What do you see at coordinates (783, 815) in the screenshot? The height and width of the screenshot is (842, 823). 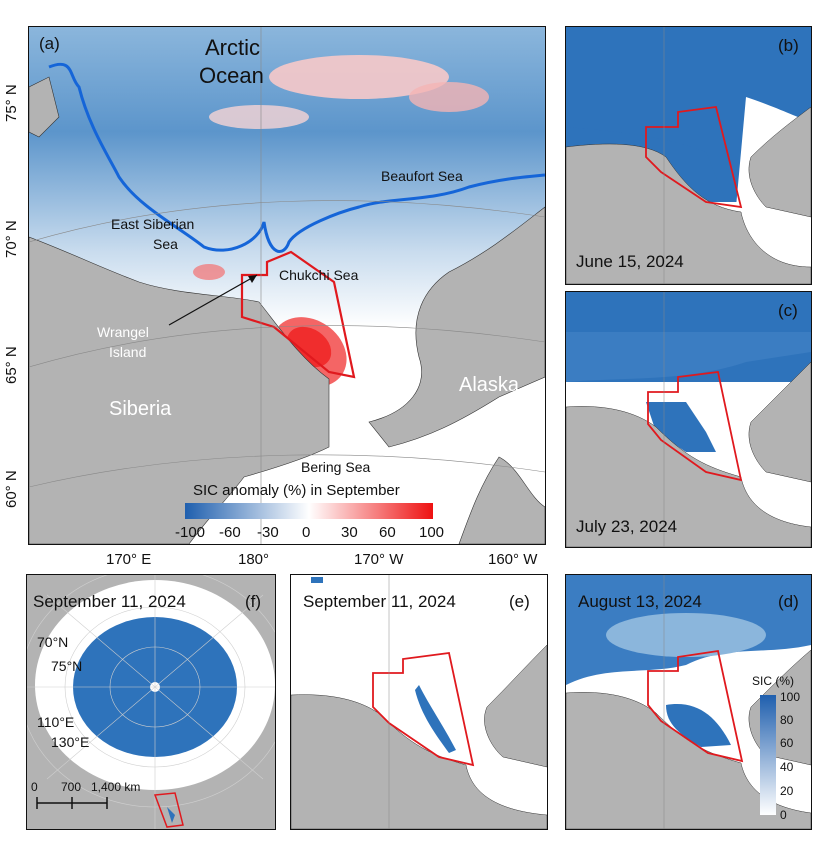 I see `sic-colorbar-tick: 0` at bounding box center [783, 815].